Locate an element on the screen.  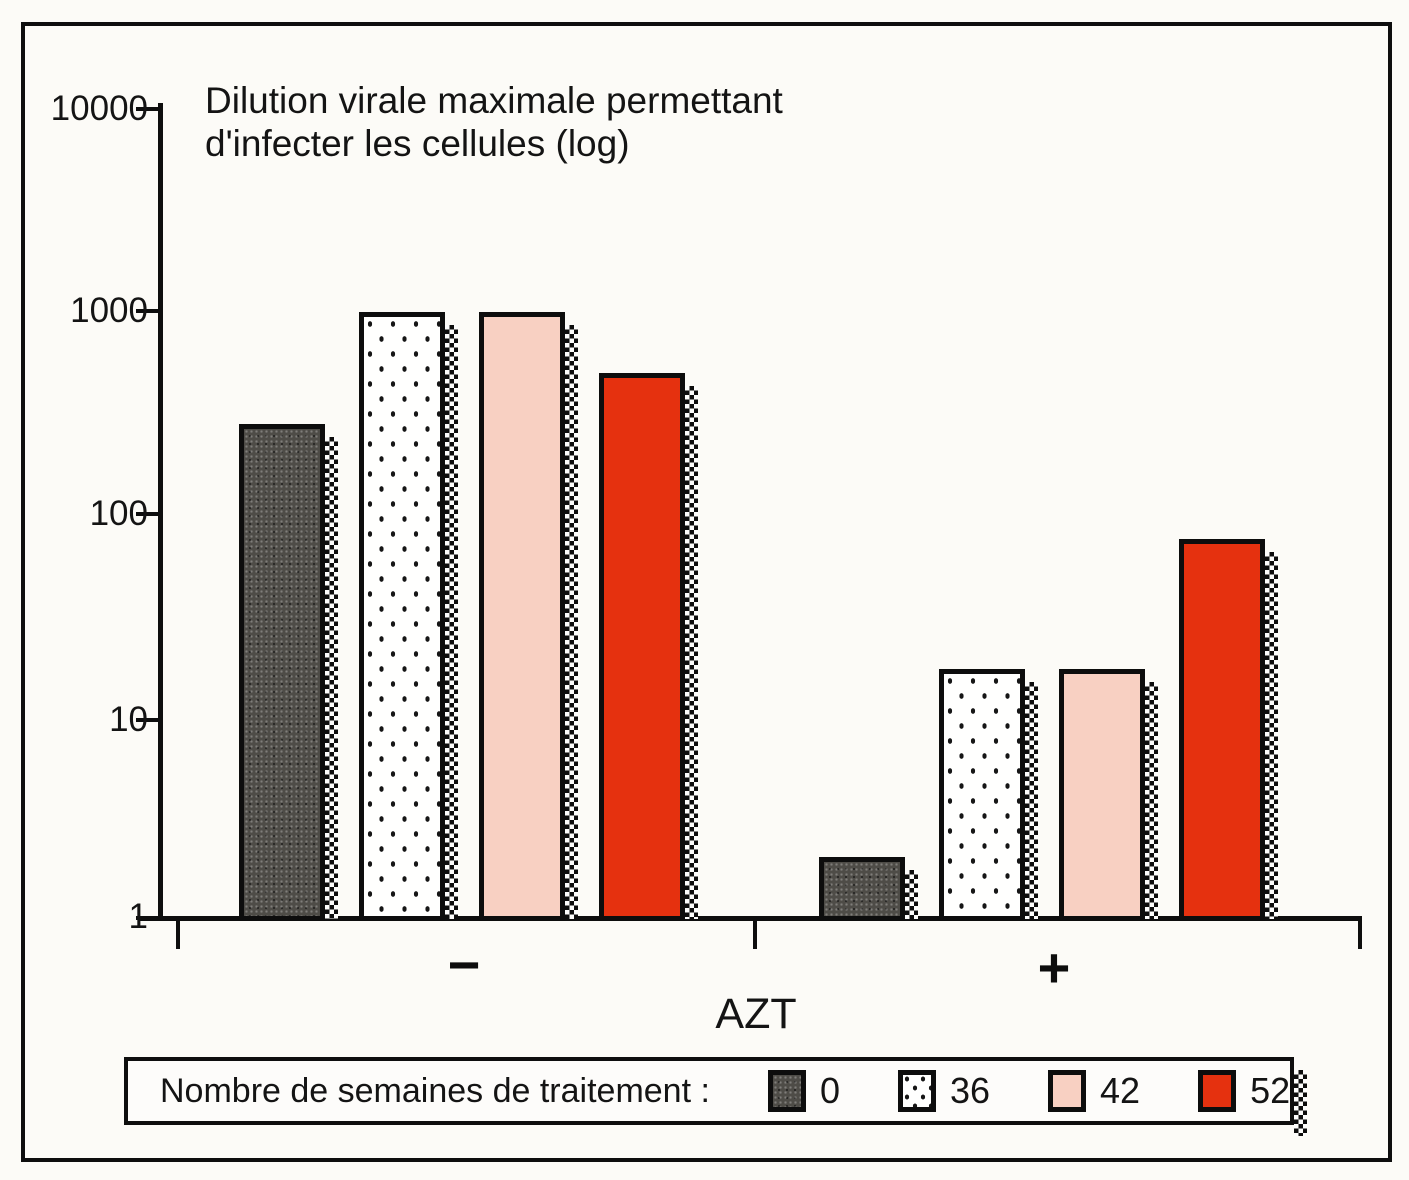
legend-item-52: 52 is located at coordinates (1244, 1091).